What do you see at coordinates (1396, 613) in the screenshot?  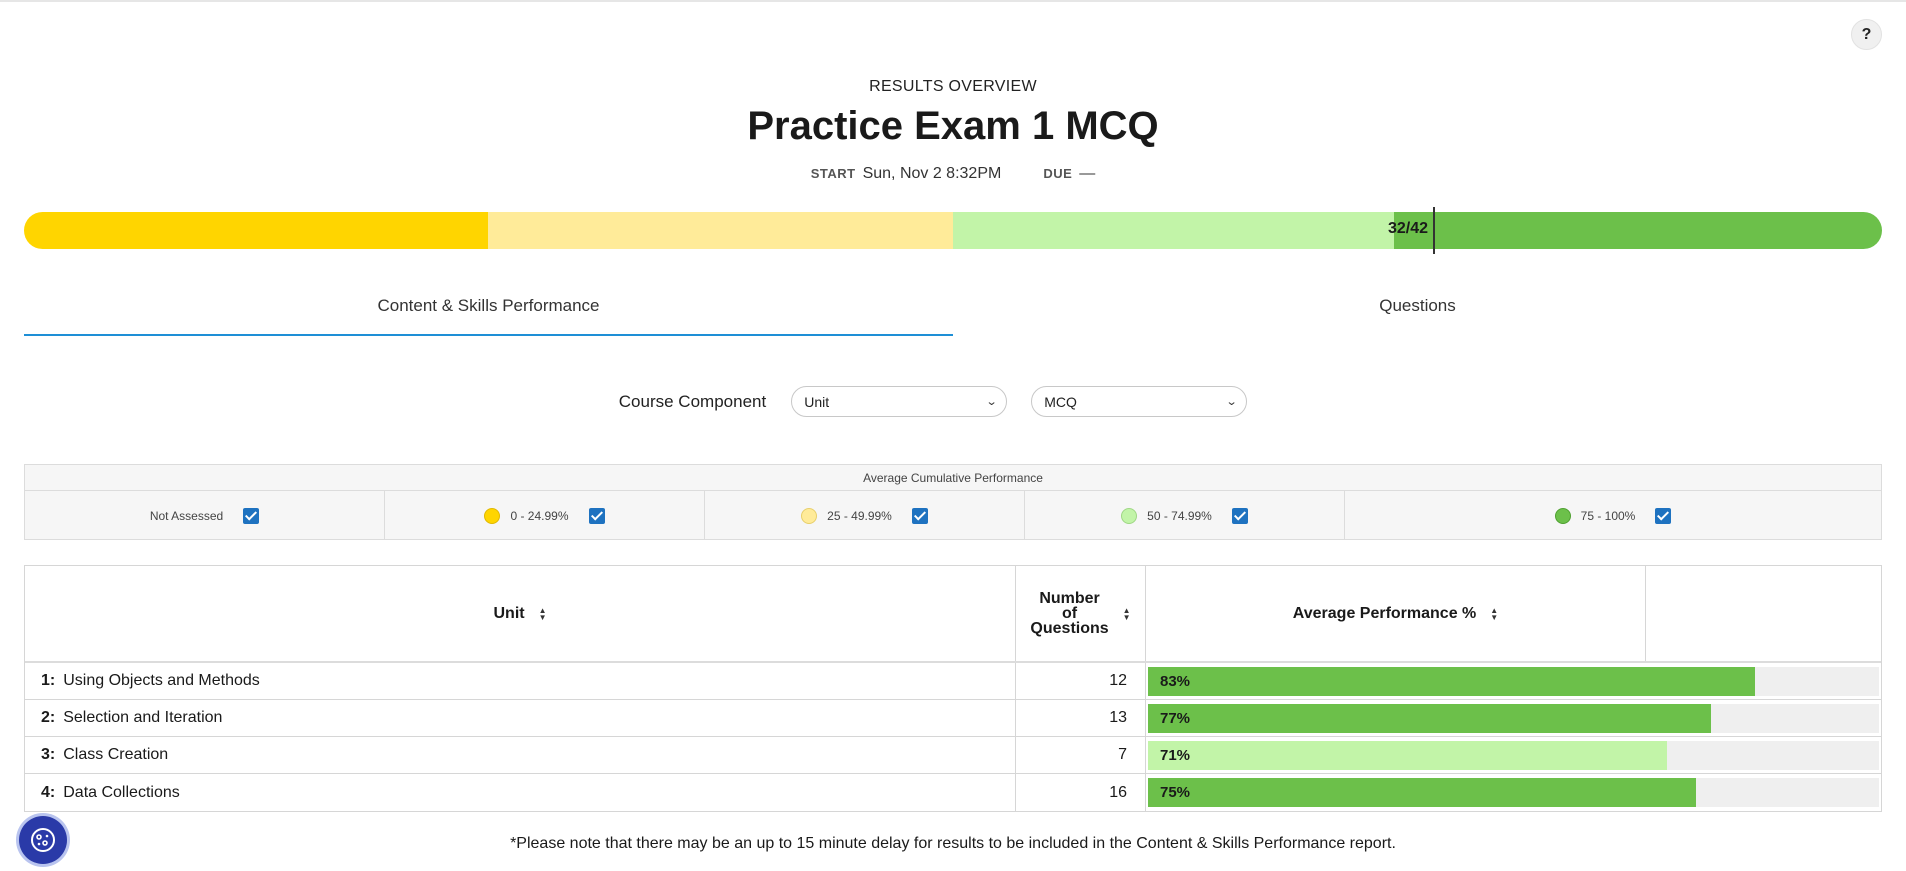 I see `column-header-average-performance: Average Performance % ▲ ▼` at bounding box center [1396, 613].